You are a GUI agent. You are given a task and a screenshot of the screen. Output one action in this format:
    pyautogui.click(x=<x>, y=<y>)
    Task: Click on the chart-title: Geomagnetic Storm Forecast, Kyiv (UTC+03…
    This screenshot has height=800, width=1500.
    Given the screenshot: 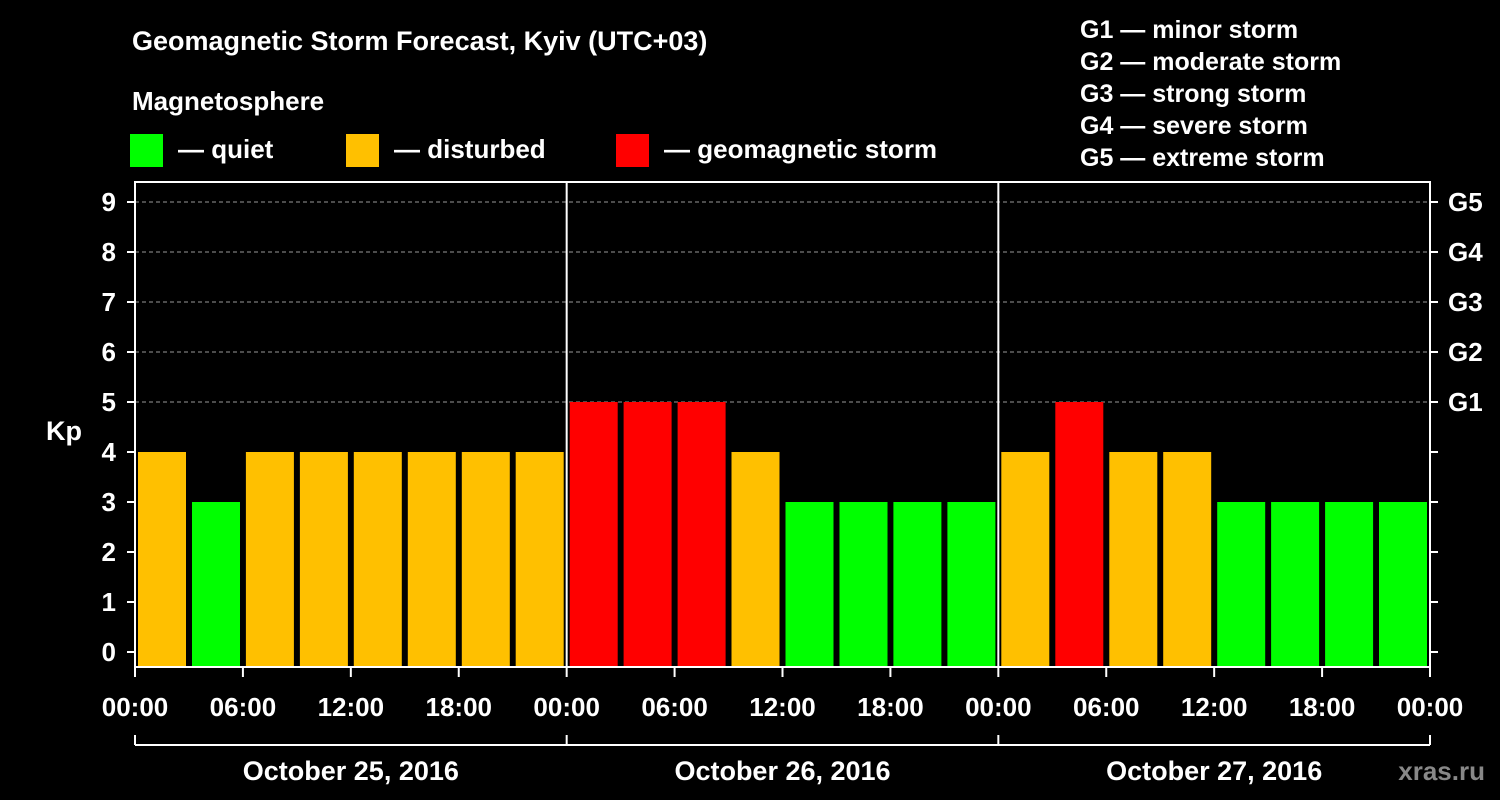 What is the action you would take?
    pyautogui.click(x=419, y=41)
    